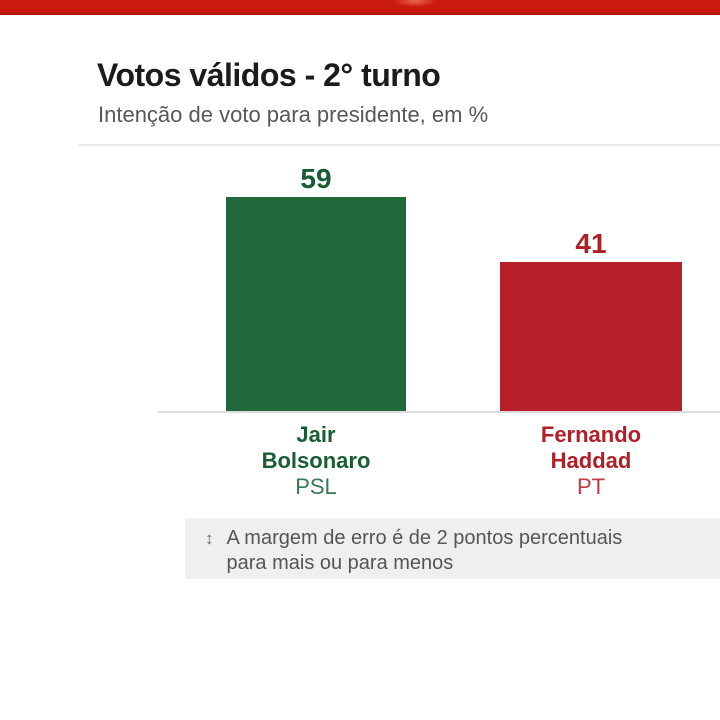 The image size is (720, 720). Describe the element at coordinates (316, 434) in the screenshot. I see `candidate-name-line1: Jair` at that location.